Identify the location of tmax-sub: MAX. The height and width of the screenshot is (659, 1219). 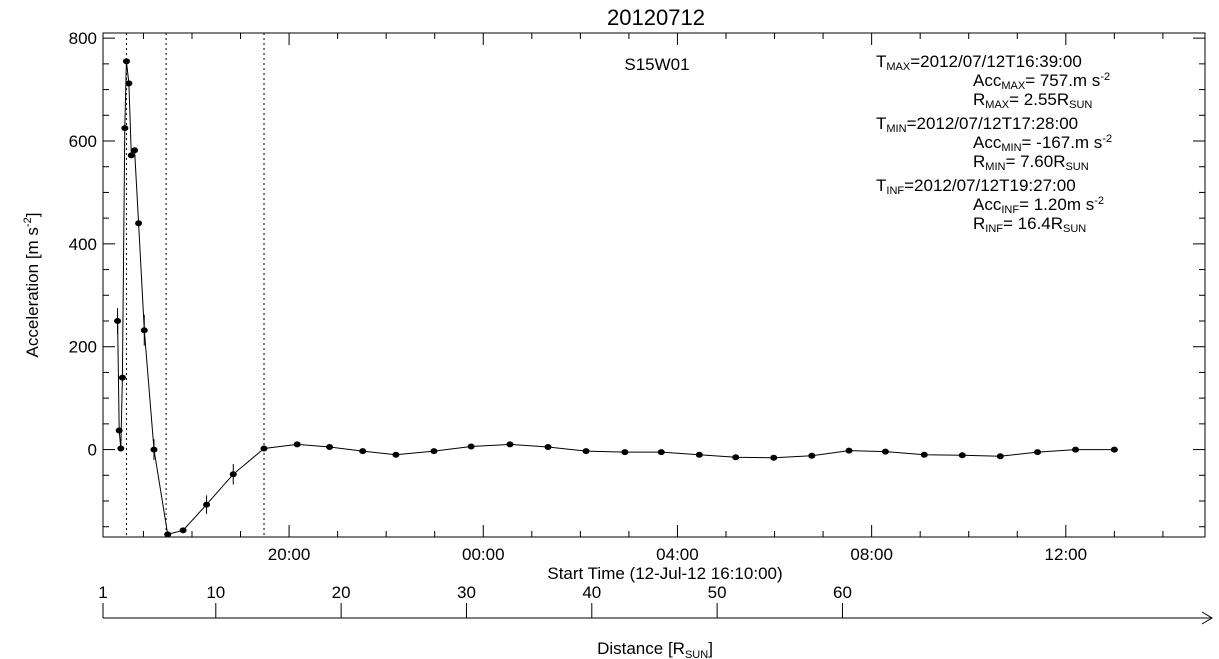
(898, 67).